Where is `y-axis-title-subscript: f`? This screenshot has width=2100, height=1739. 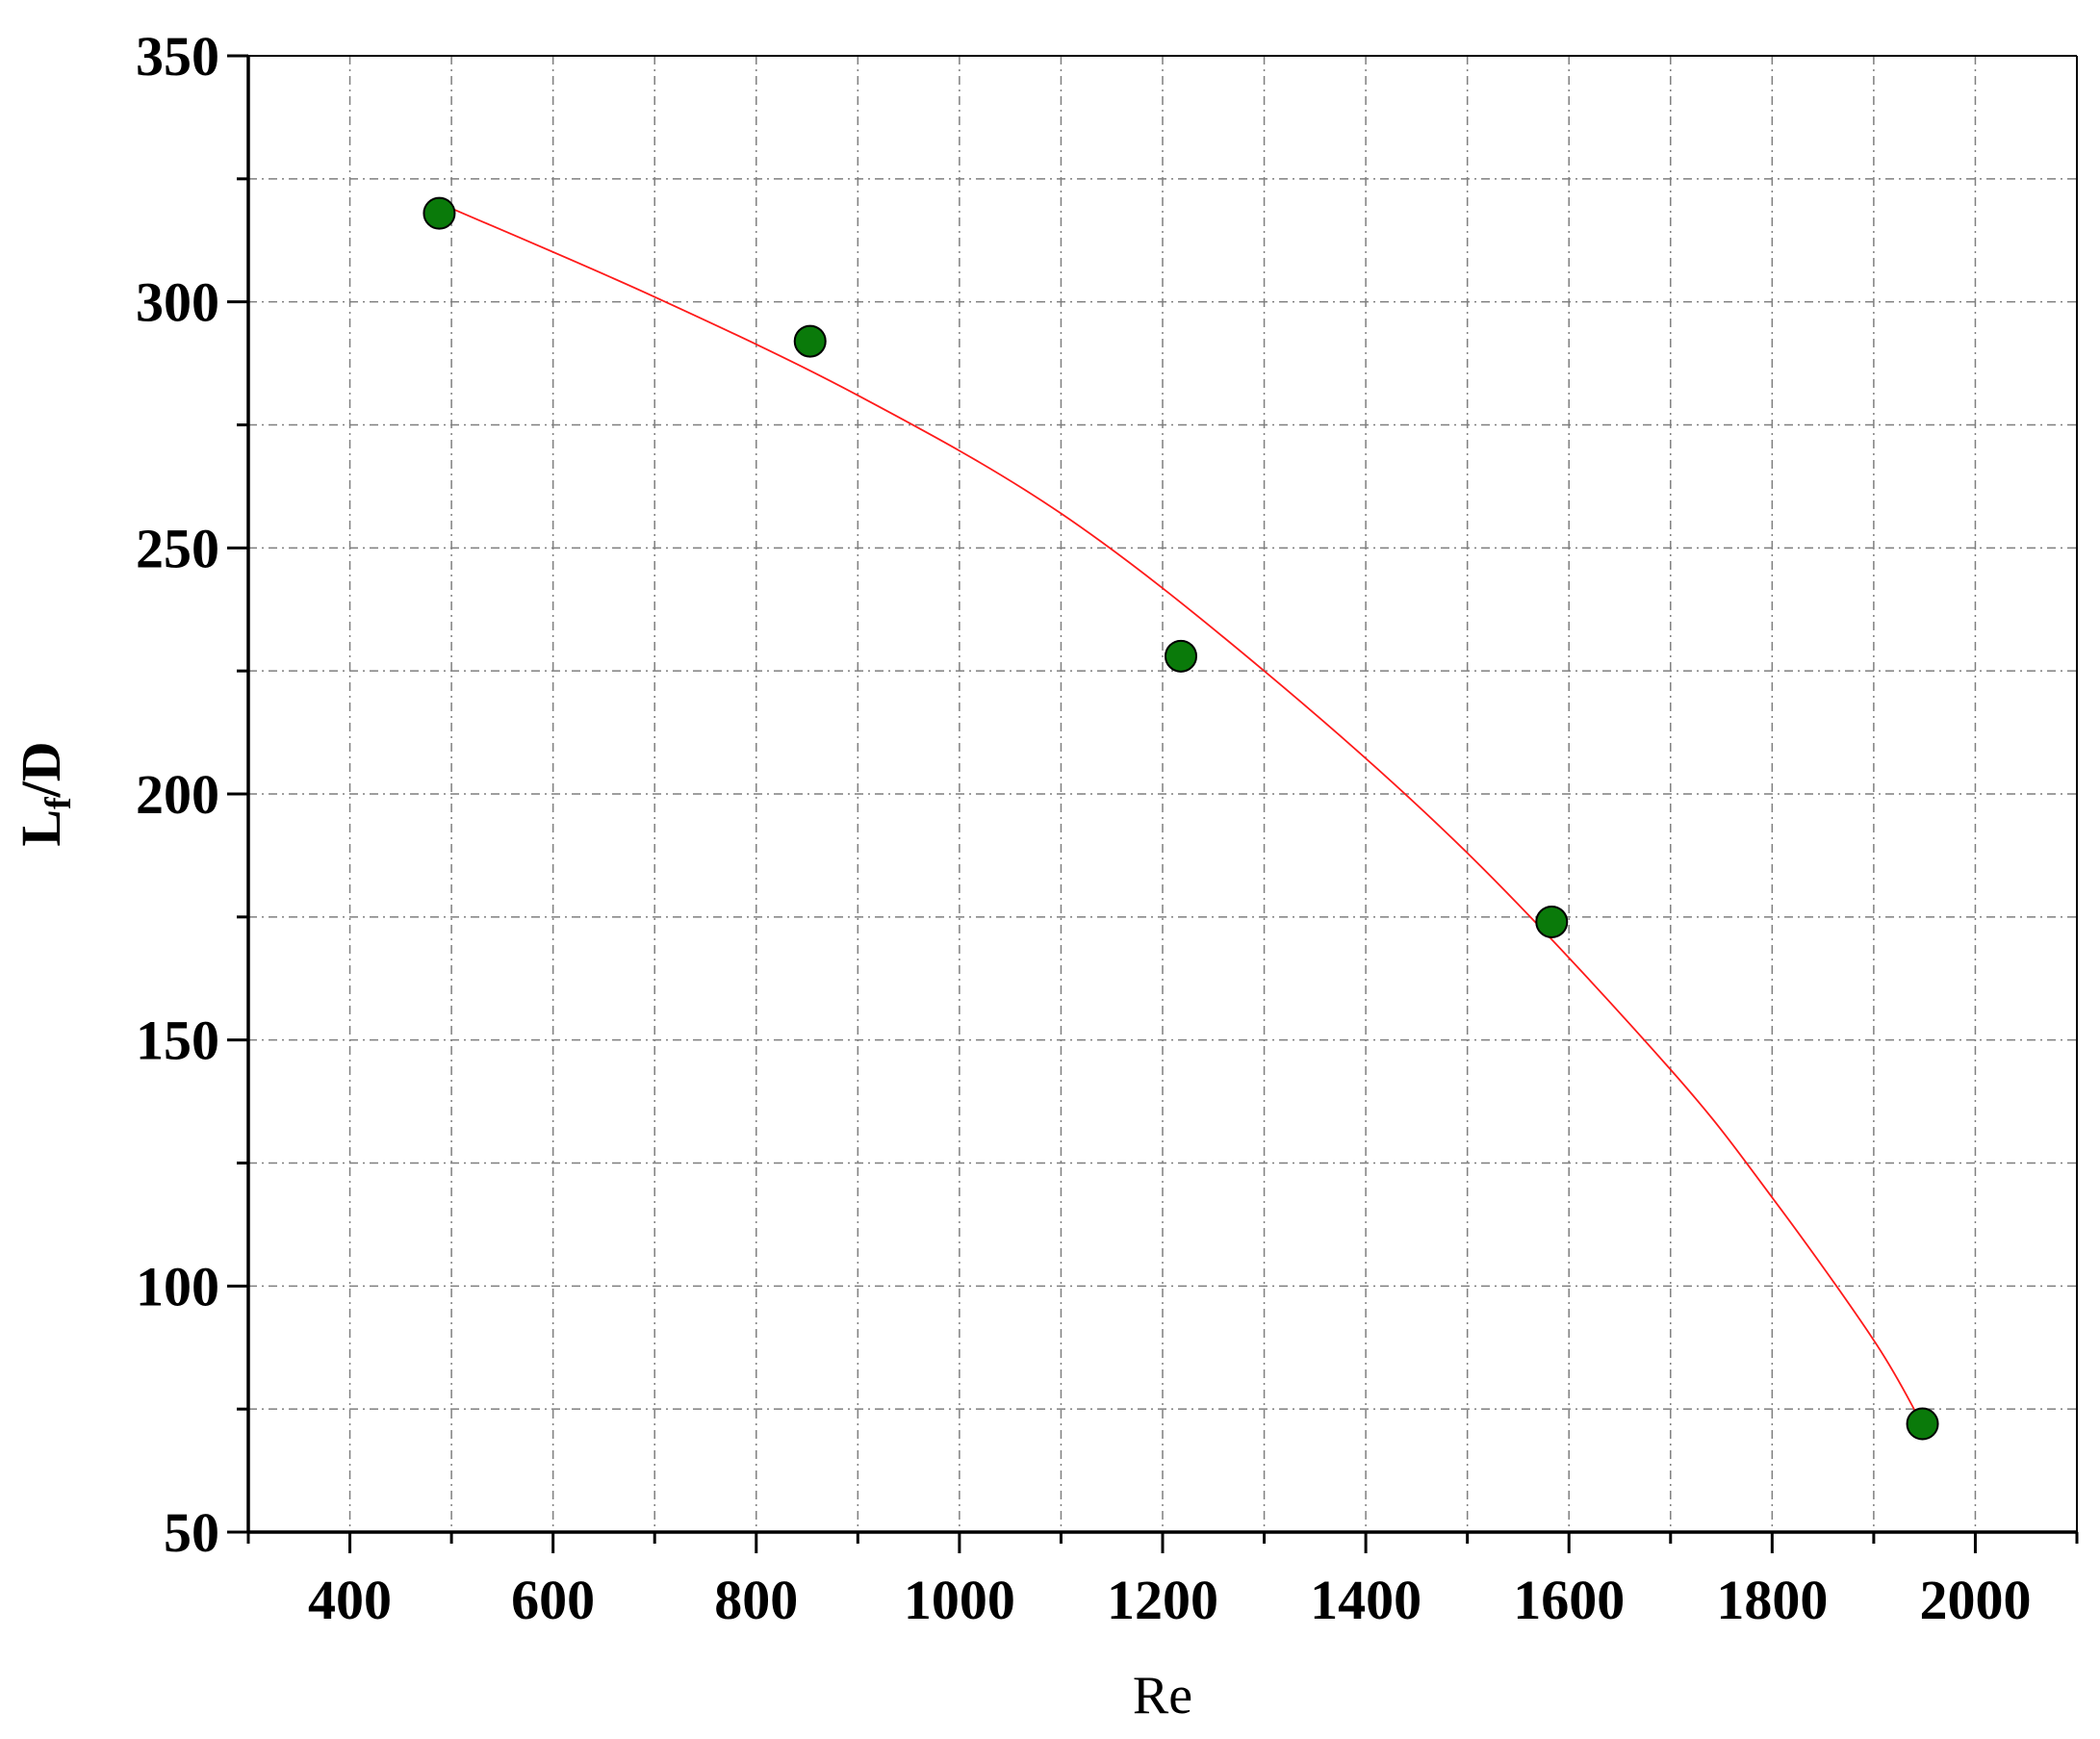 y-axis-title-subscript: f is located at coordinates (58, 802).